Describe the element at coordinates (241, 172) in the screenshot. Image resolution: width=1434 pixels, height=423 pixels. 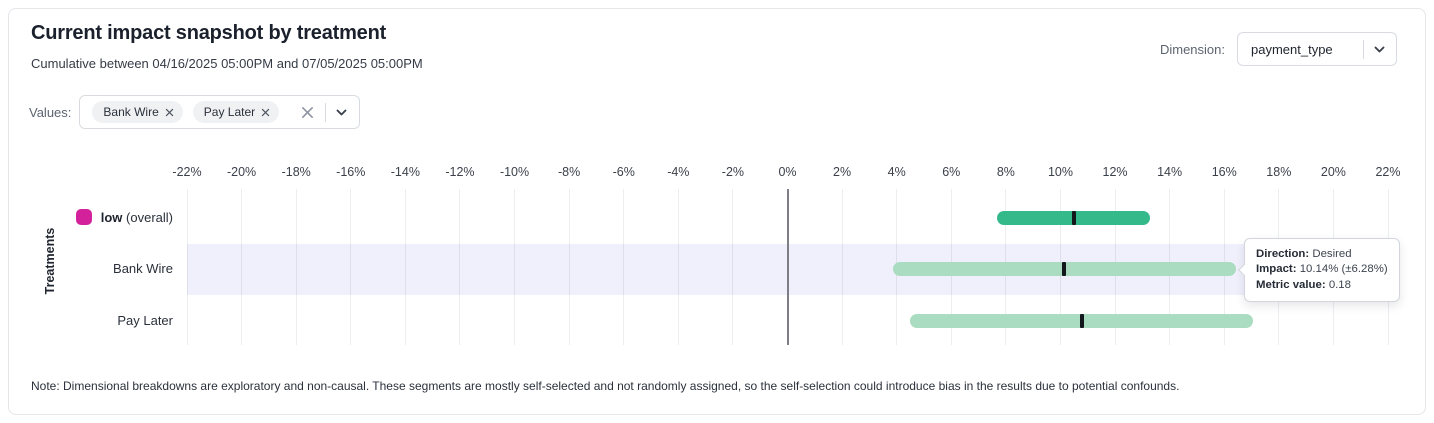
I see `x-axis-tick-label: -20%` at that location.